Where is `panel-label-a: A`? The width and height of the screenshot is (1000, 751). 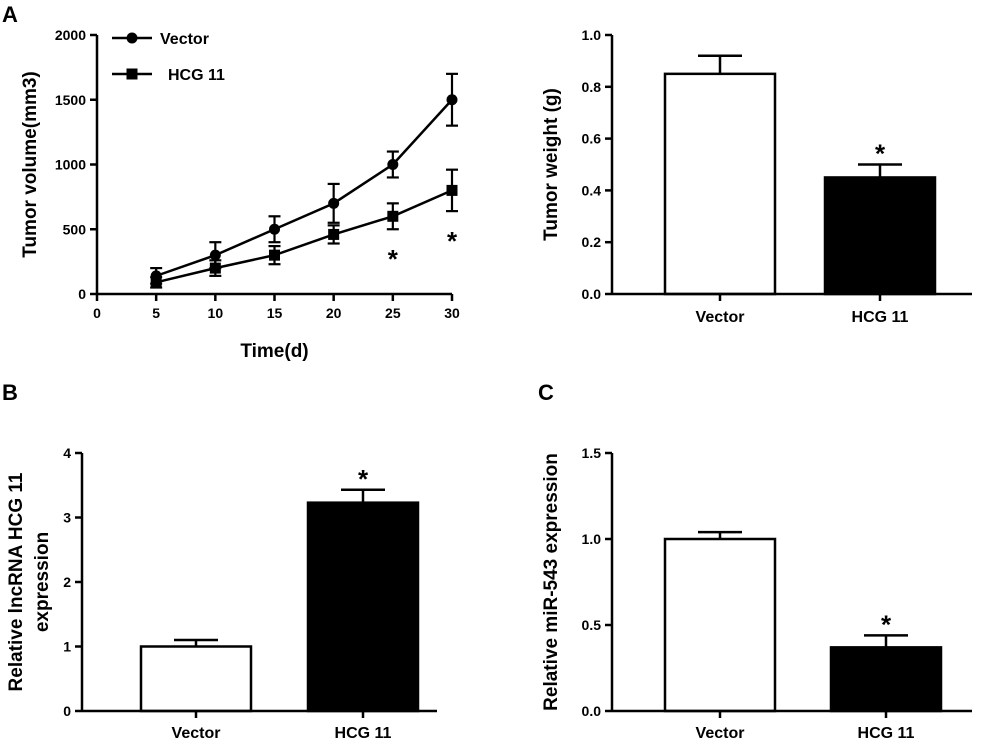 panel-label-a: A is located at coordinates (10, 14).